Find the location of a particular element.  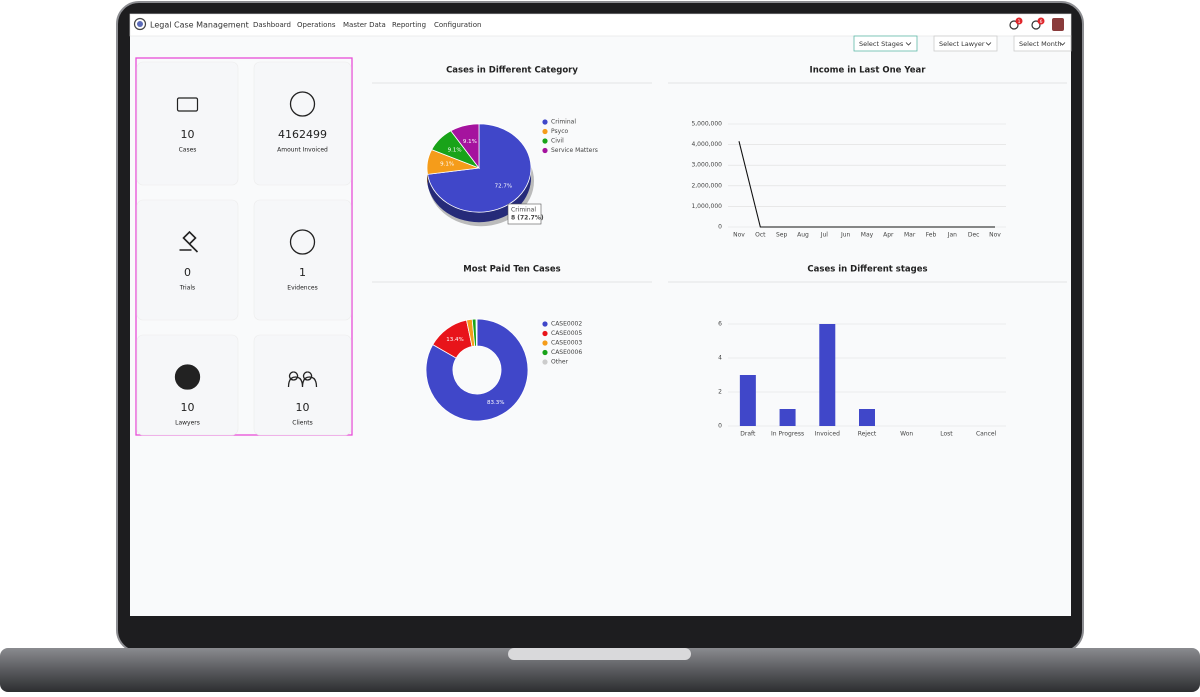

nav-menu-item: Master Data is located at coordinates (364, 25).